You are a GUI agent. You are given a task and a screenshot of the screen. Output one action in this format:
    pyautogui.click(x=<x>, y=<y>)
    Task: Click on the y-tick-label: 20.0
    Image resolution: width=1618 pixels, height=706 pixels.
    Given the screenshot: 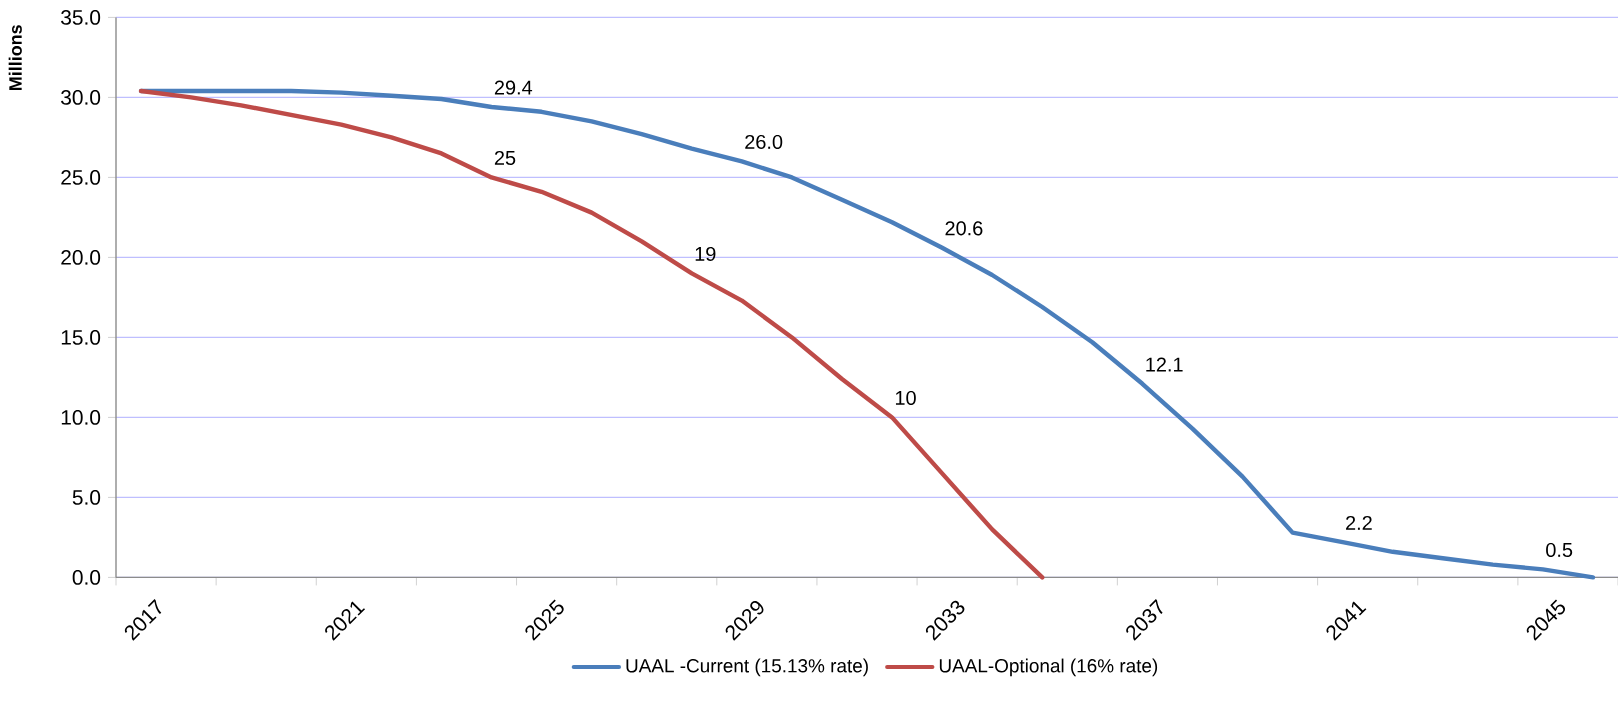 What is the action you would take?
    pyautogui.click(x=81, y=257)
    